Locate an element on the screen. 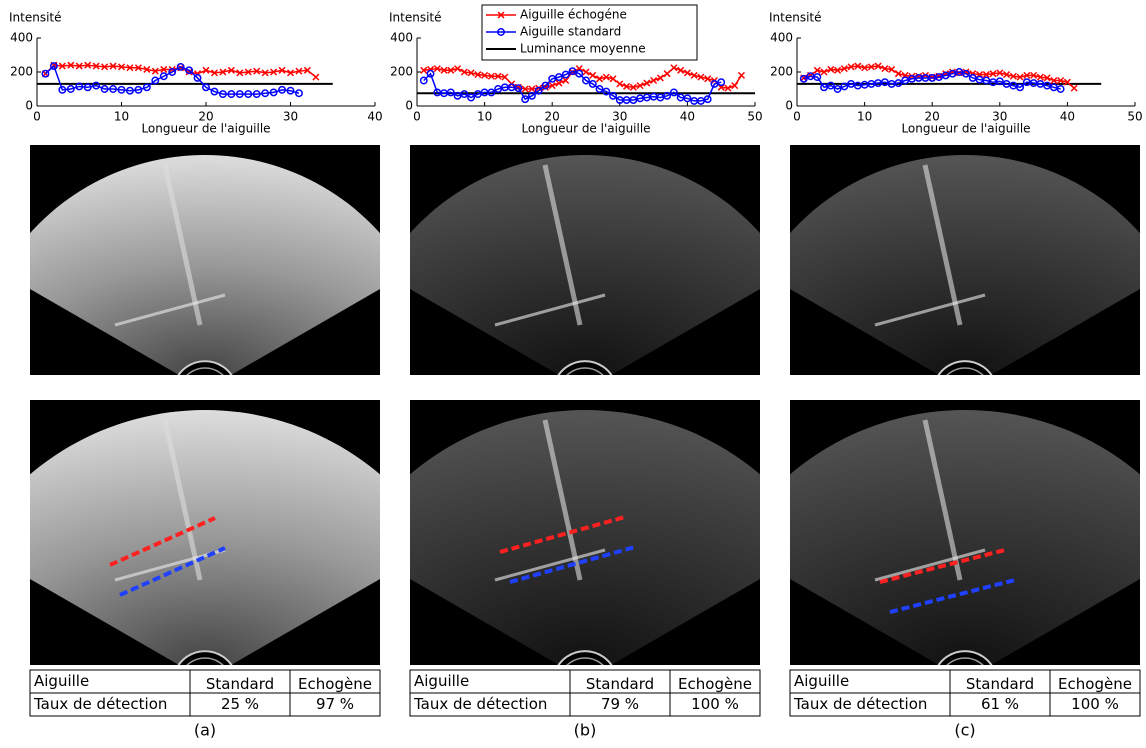 The height and width of the screenshot is (748, 1146). table-text: Echogène is located at coordinates (1095, 684).